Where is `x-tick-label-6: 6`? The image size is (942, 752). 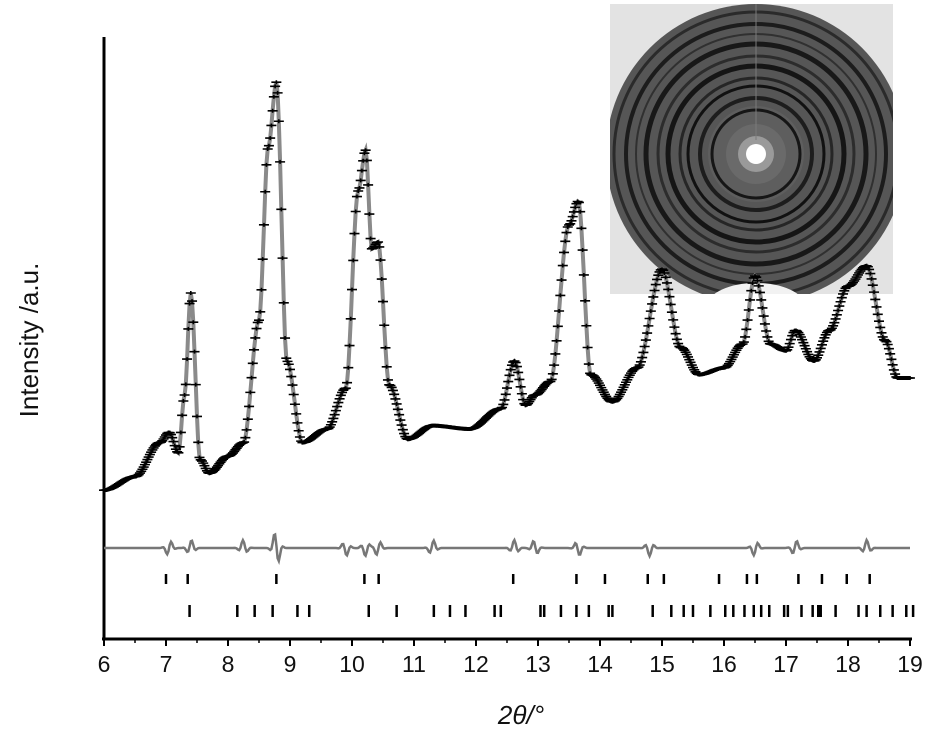 x-tick-label-6: 6 is located at coordinates (104, 664).